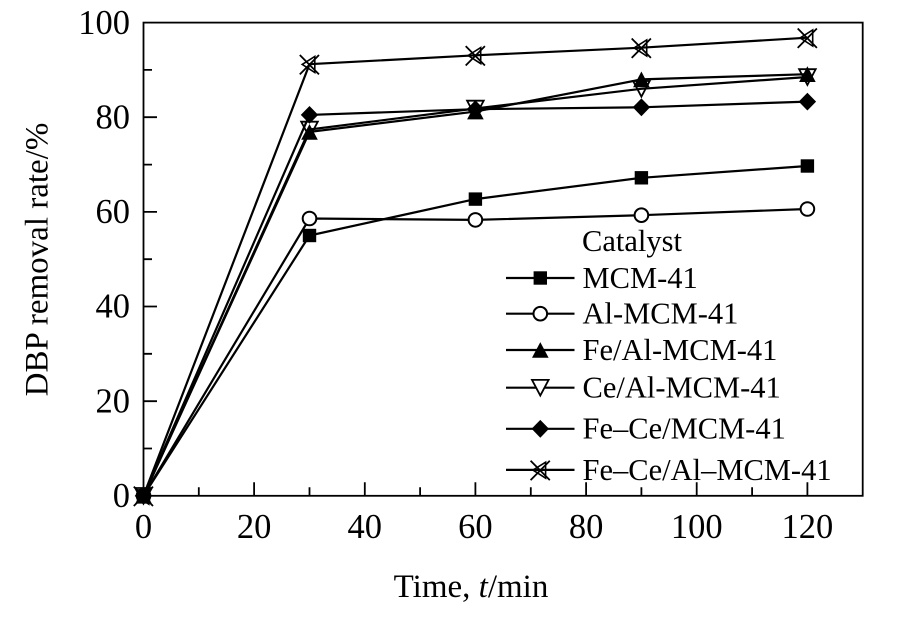  I want to click on svg-text: MCM-41, so click(640, 278).